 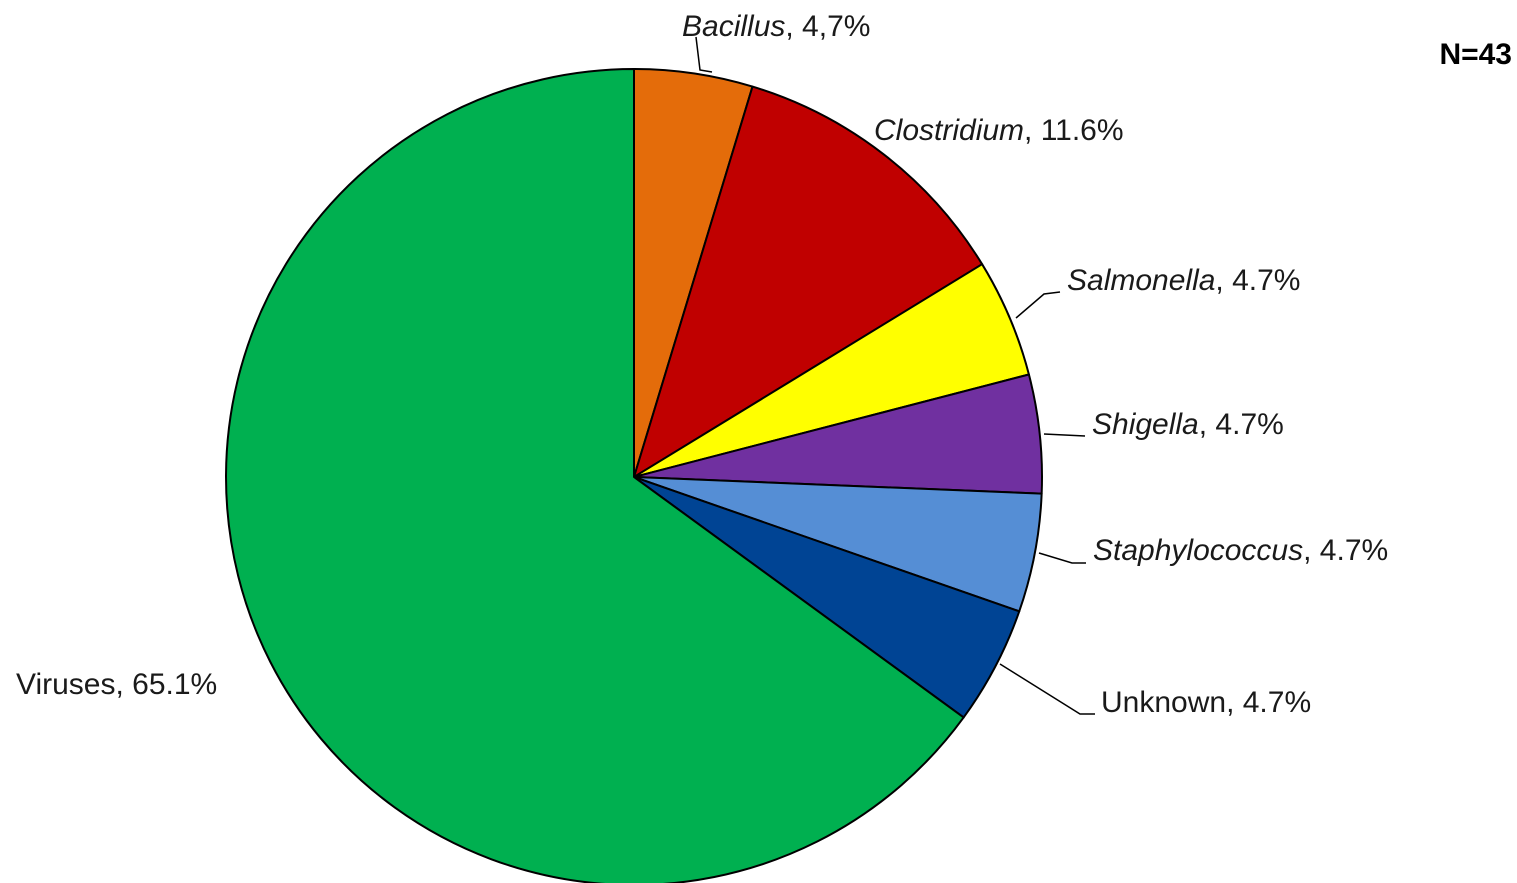 I want to click on data-label-unknown: Unknown, 4.7%, so click(x=1206, y=702).